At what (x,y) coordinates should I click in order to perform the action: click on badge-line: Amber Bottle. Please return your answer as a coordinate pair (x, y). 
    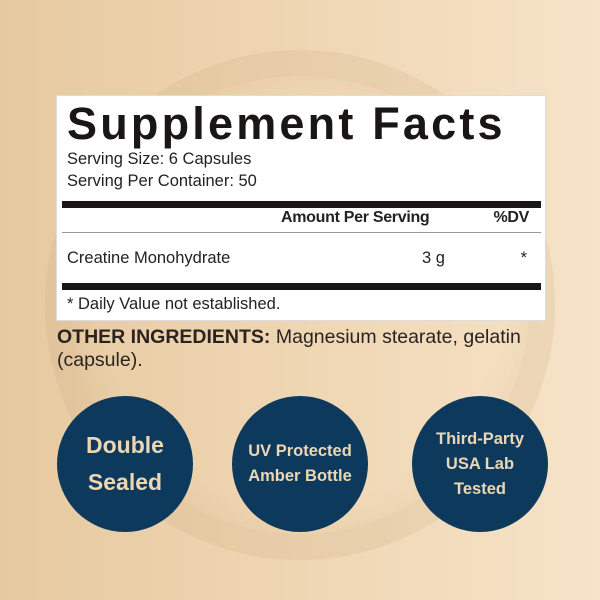
    Looking at the image, I should click on (300, 476).